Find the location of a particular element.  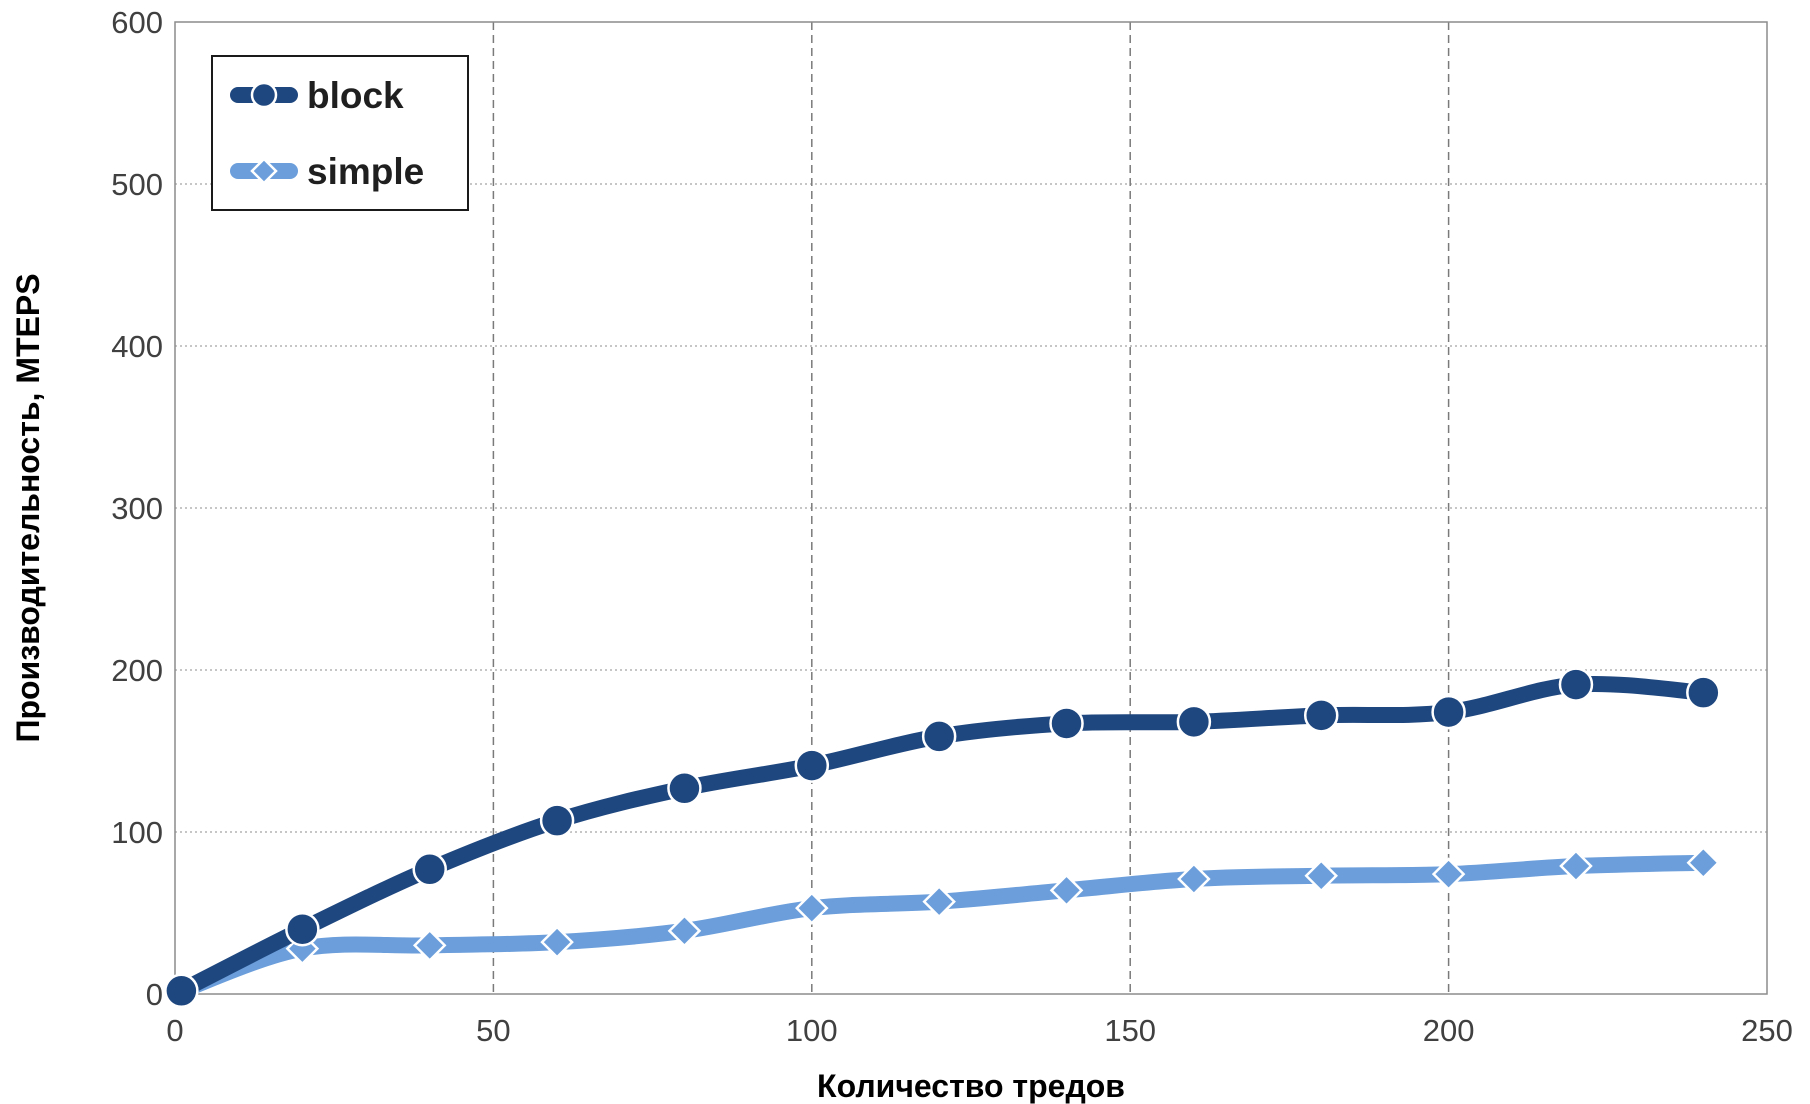

x-axis-title: Количество тредов is located at coordinates (971, 1086).